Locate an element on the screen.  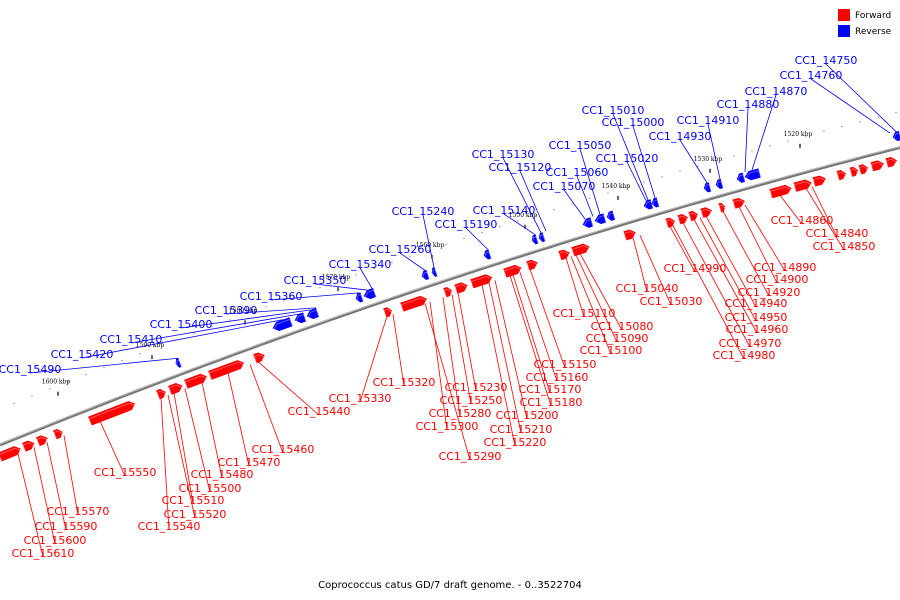
gene-label: CC1_15390 is located at coordinates (226, 310).